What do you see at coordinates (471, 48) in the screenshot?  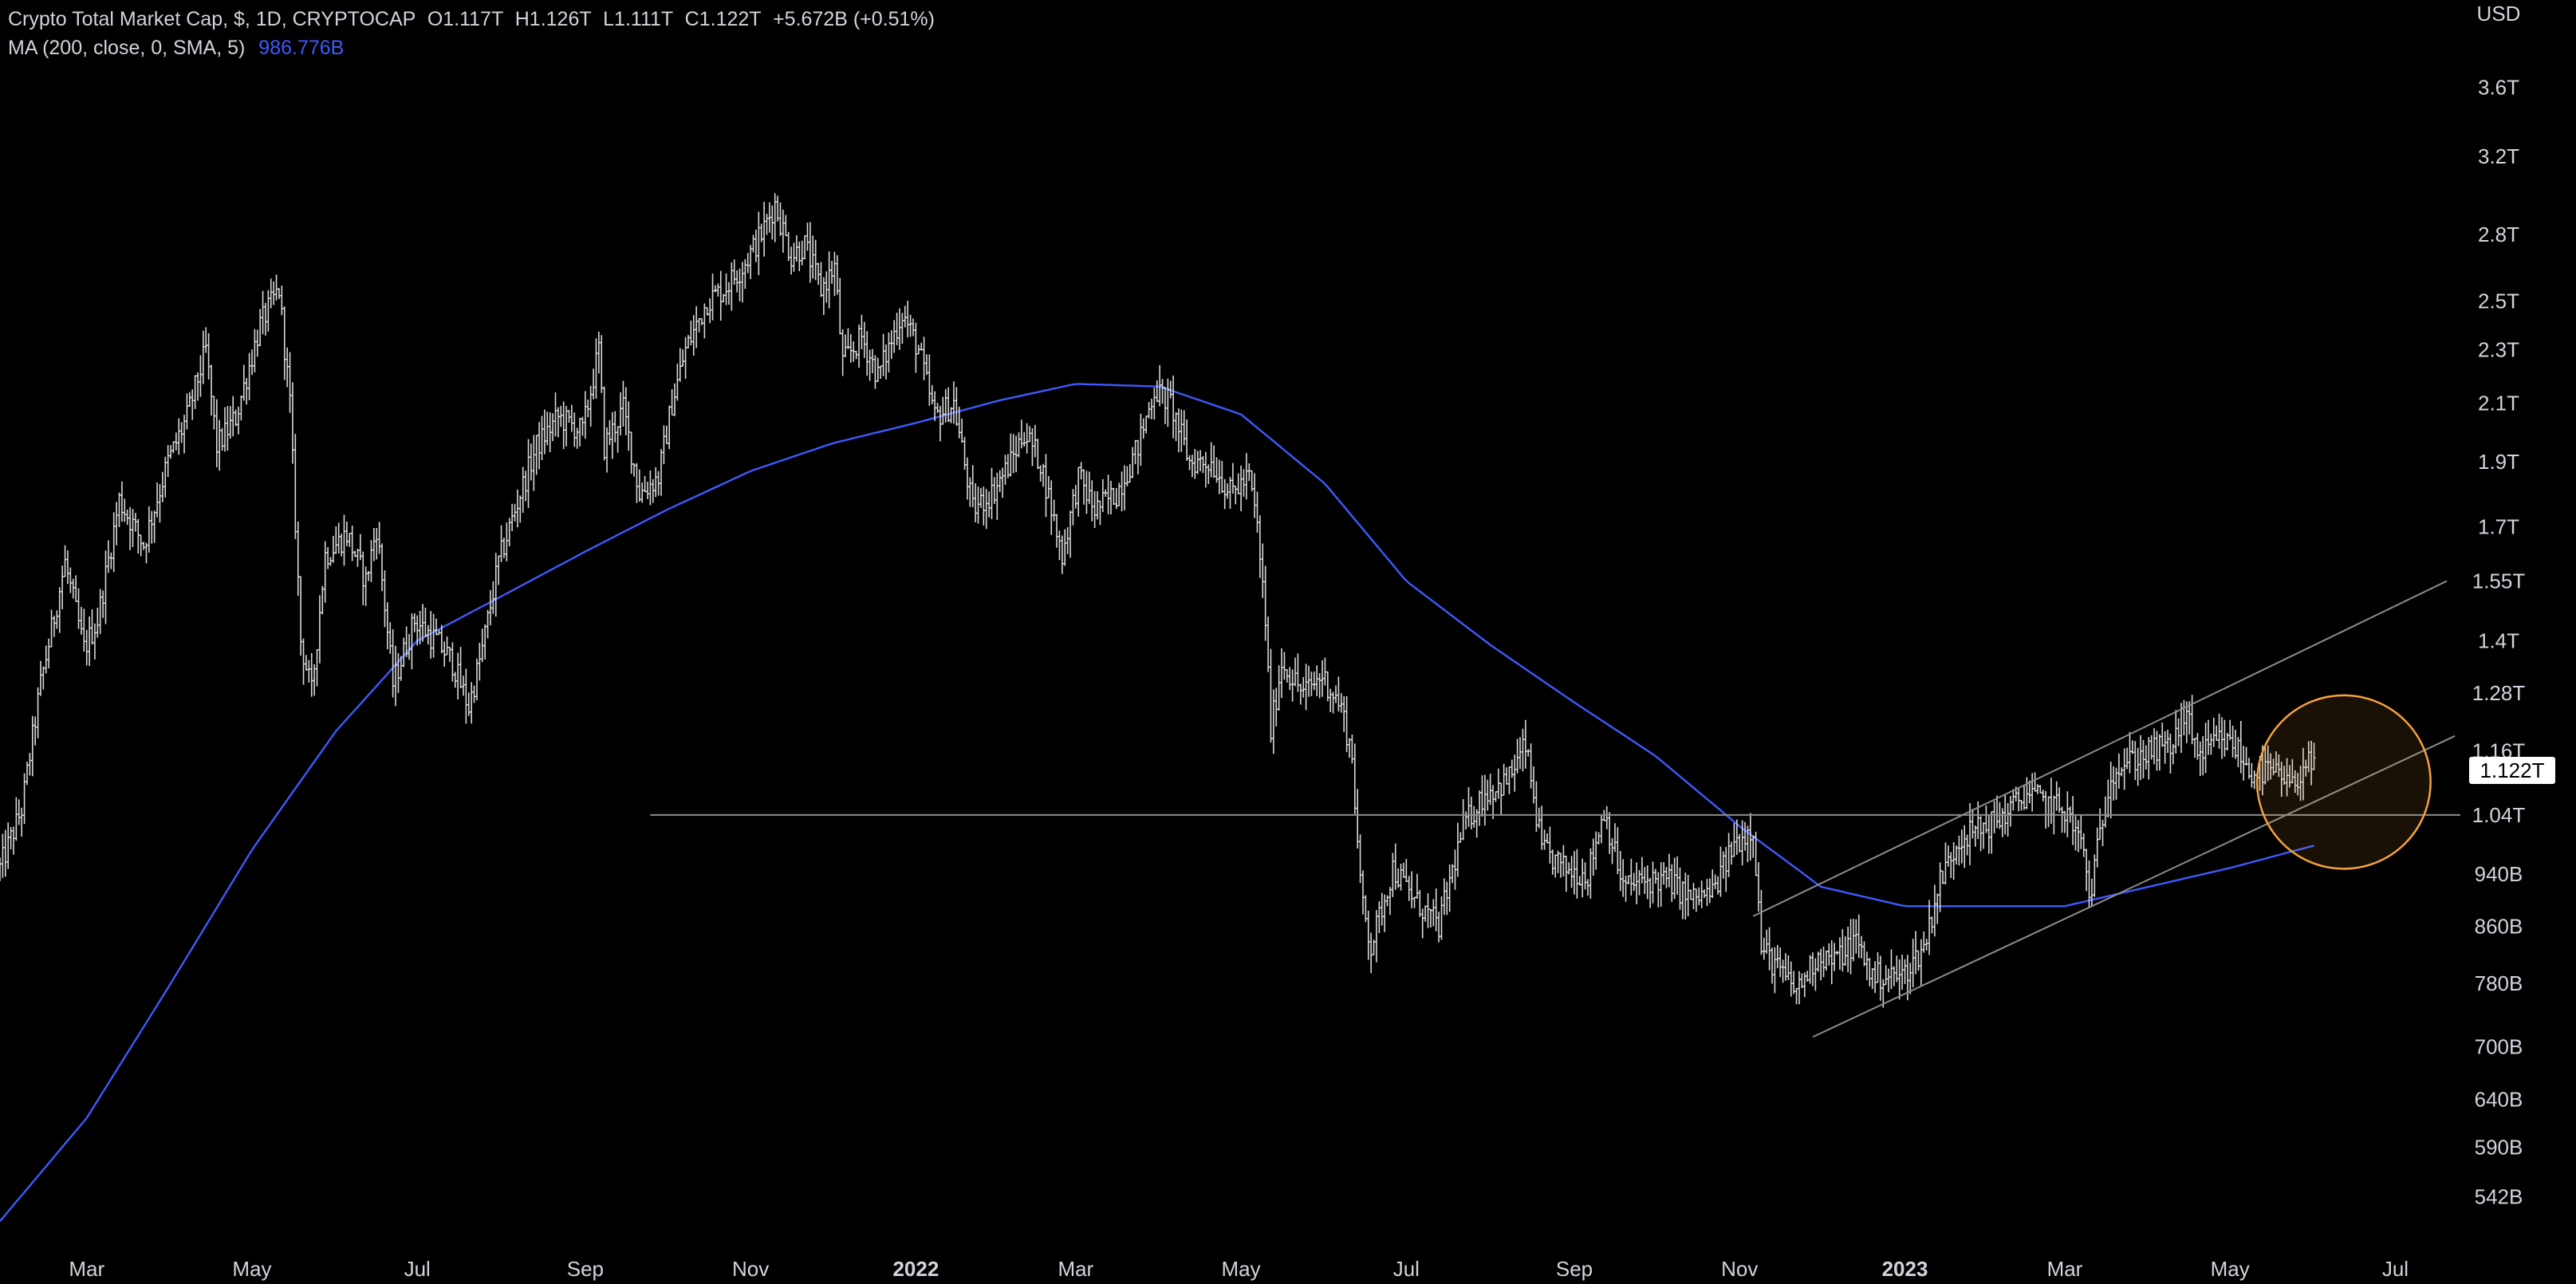 I see `indicator-legend-row: MA (200, close, 0, SMA, 5) 986.776B` at bounding box center [471, 48].